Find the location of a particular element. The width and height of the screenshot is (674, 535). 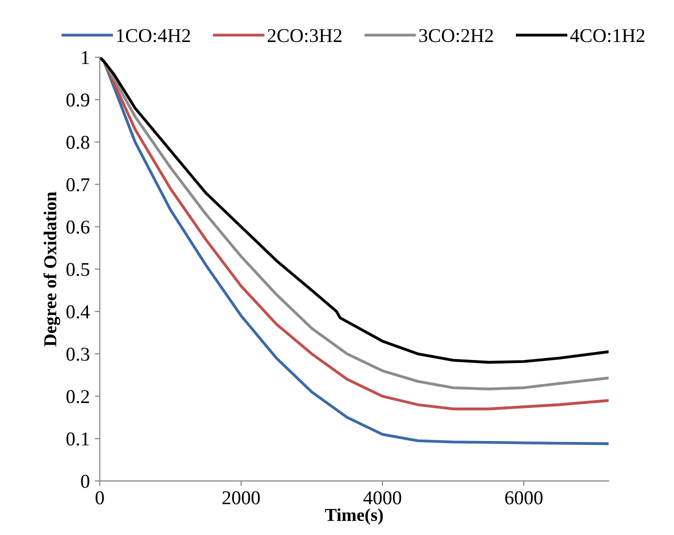

legend-label: 1CO:4H2 is located at coordinates (153, 35).